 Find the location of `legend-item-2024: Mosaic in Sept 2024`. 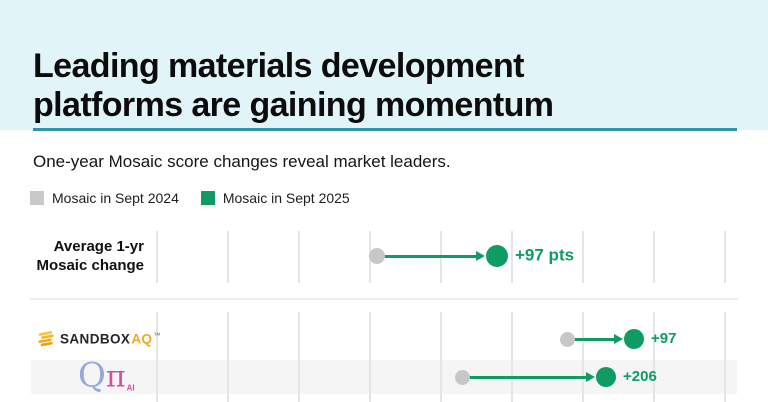

legend-item-2024: Mosaic in Sept 2024 is located at coordinates (104, 198).